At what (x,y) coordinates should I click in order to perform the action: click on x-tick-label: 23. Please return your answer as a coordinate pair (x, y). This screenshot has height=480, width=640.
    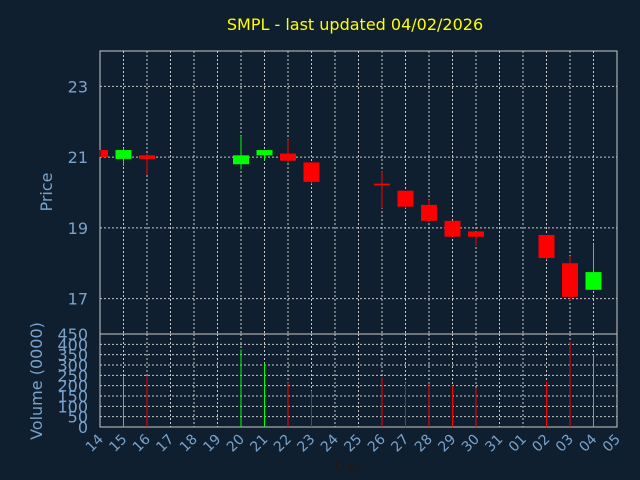
    Looking at the image, I should click on (306, 444).